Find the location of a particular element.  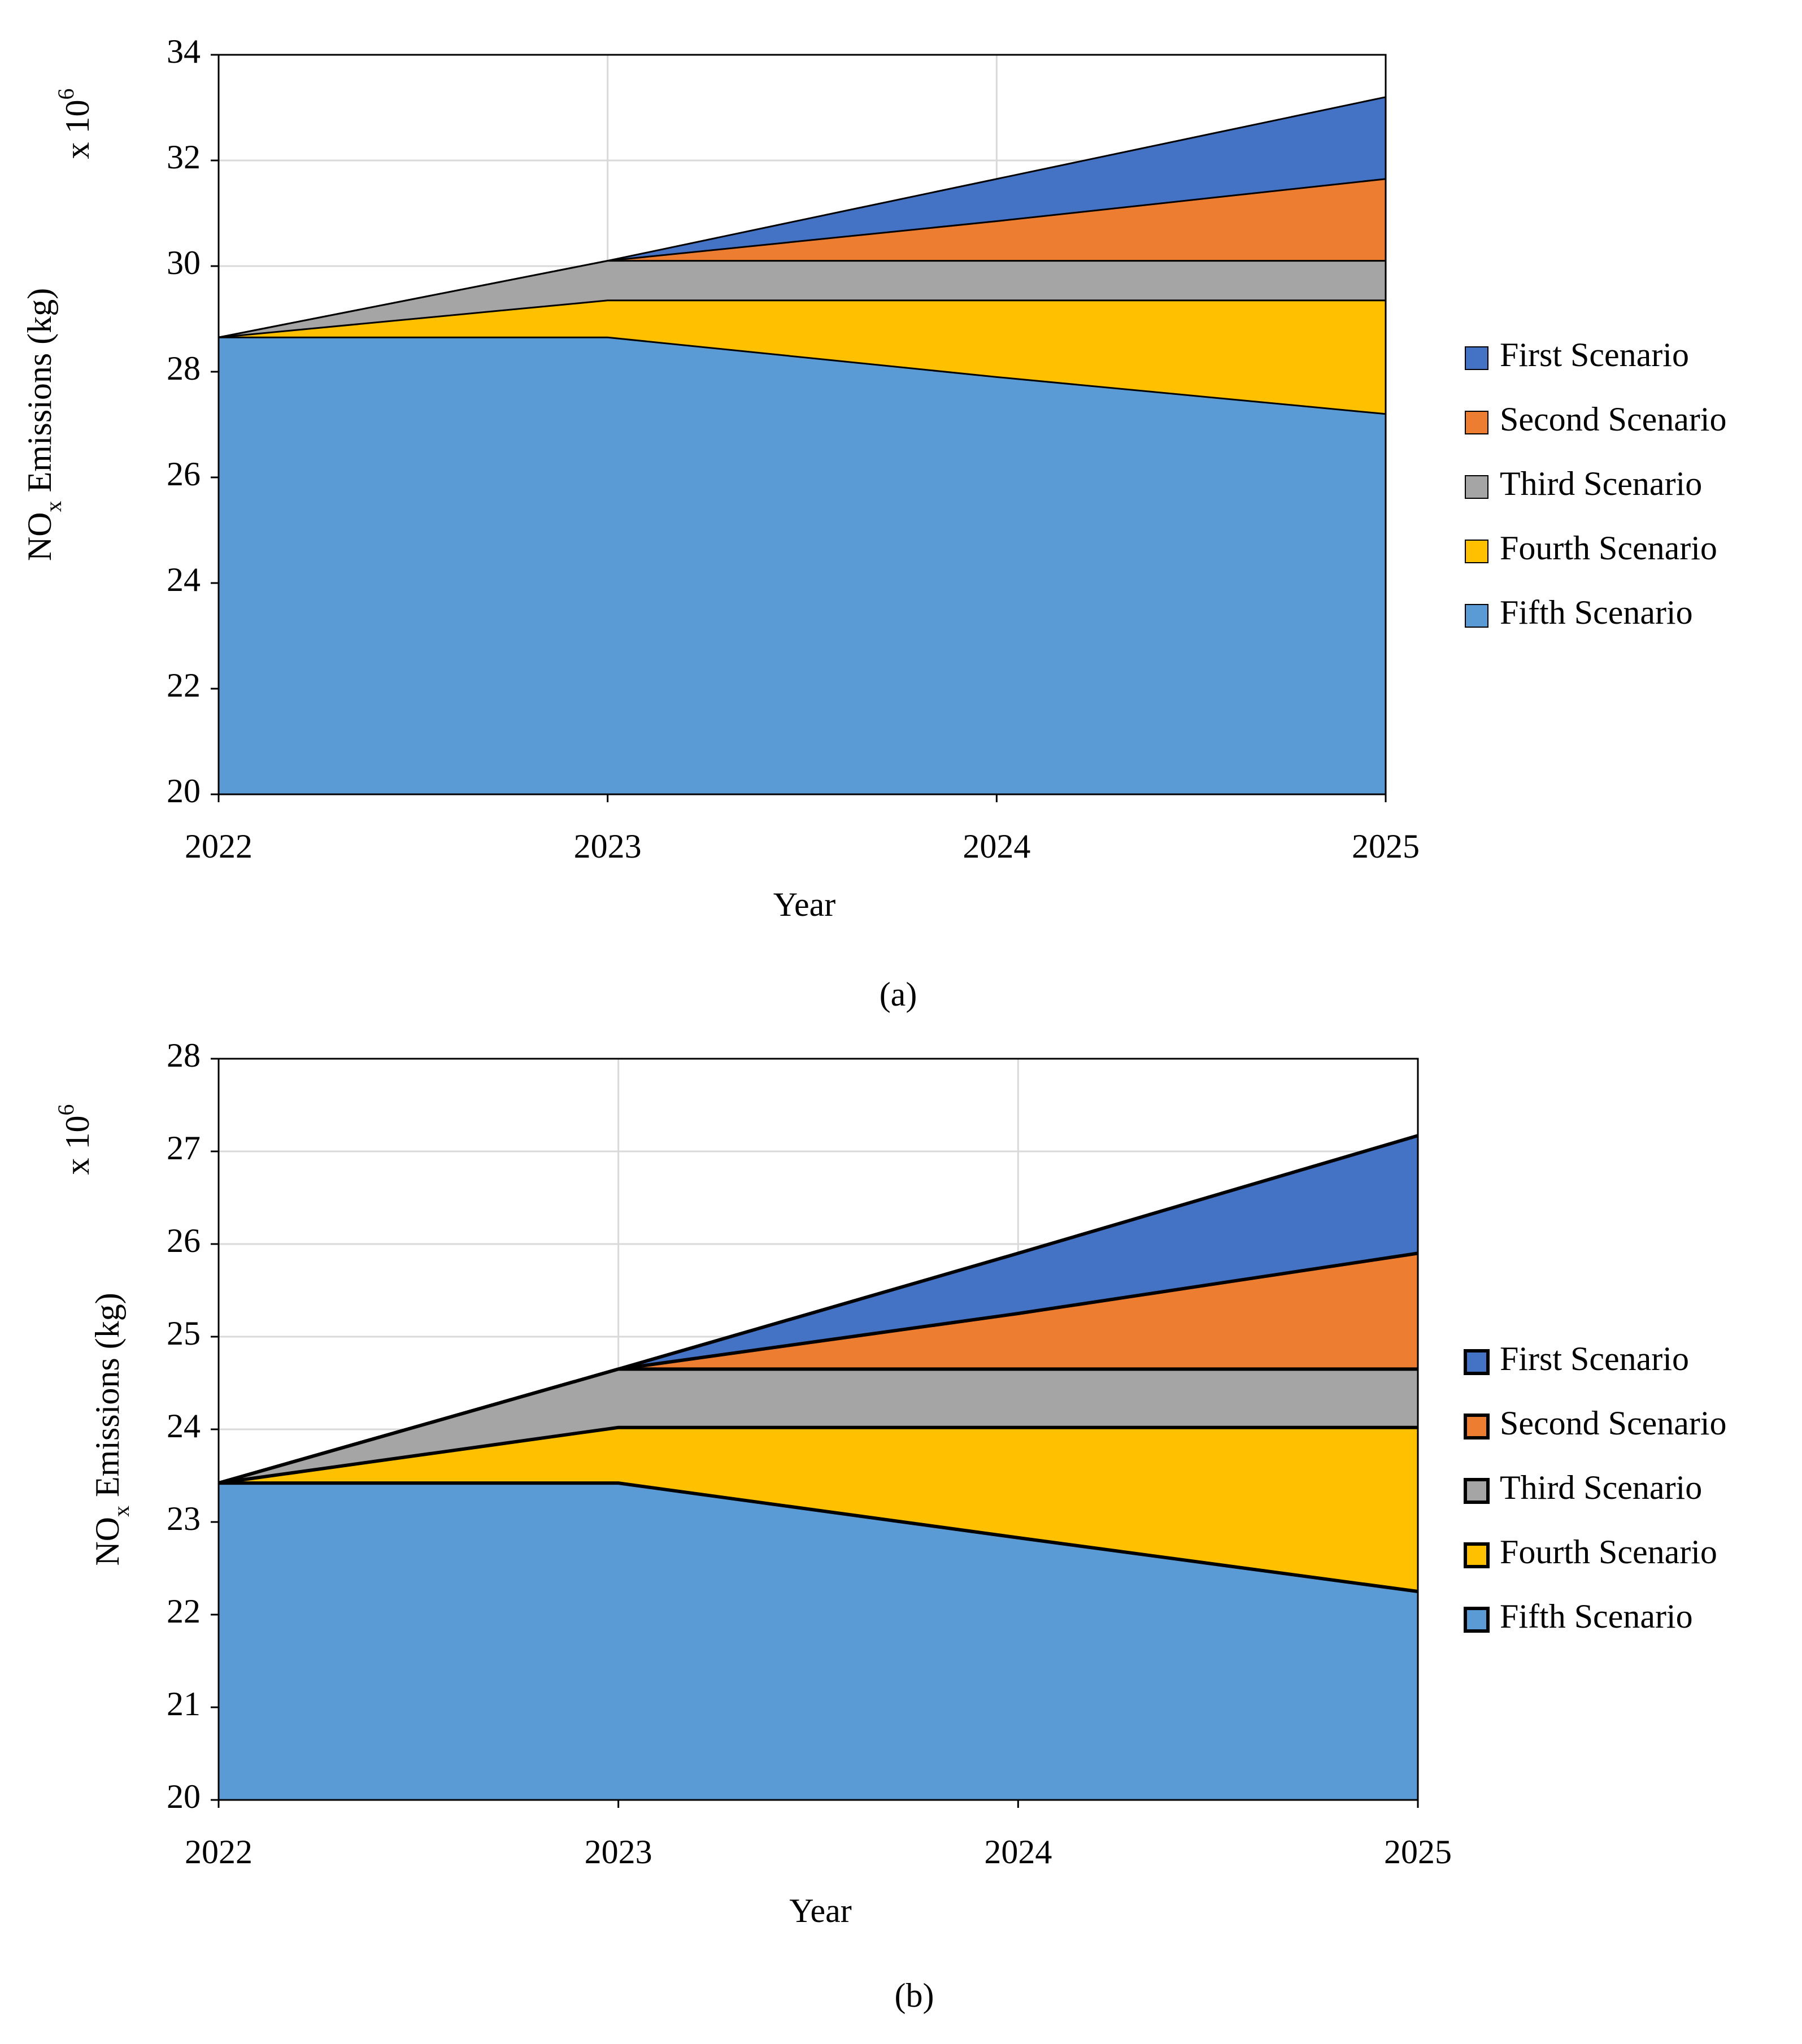

y-tick-label: 23 is located at coordinates (184, 1518).